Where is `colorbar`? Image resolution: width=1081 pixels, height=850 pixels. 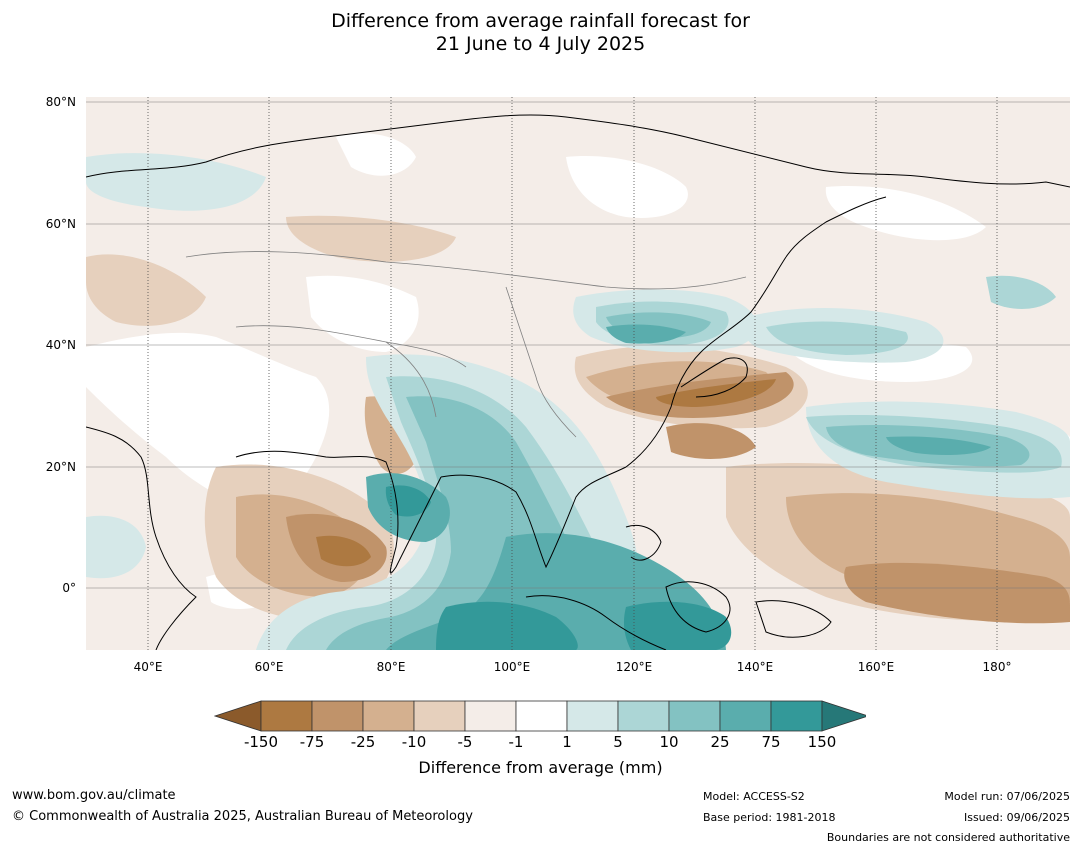
colorbar is located at coordinates (540, 716).